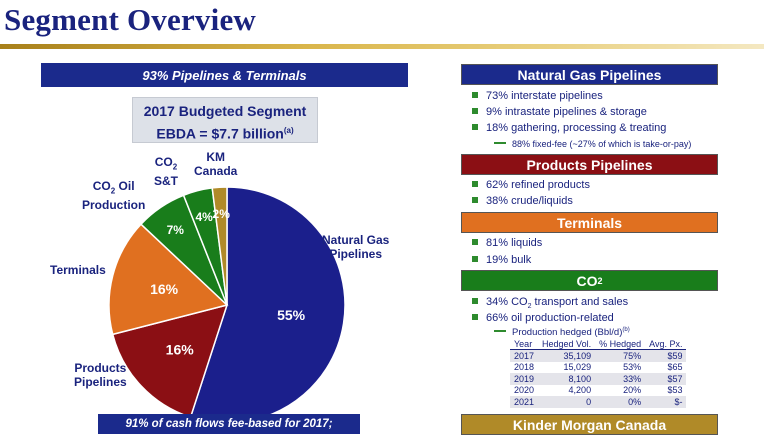 This screenshot has width=764, height=435. What do you see at coordinates (589, 222) in the screenshot?
I see `header-terminals: Terminals` at bounding box center [589, 222].